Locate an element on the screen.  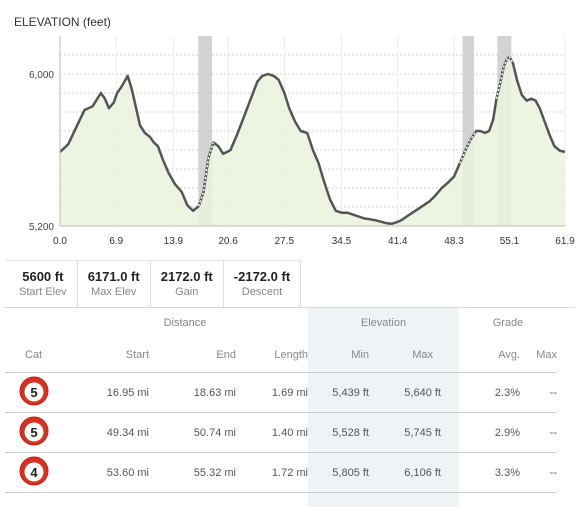
header-start: Start is located at coordinates (105, 355).